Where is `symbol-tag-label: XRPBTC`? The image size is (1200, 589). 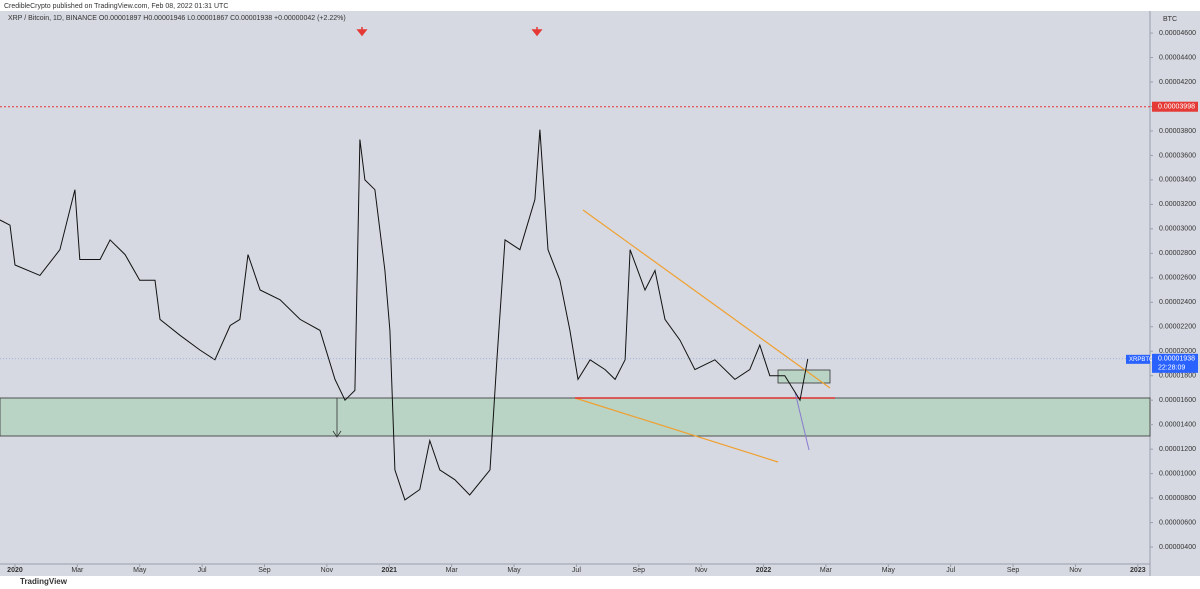
symbol-tag-label: XRPBTC is located at coordinates (1141, 360).